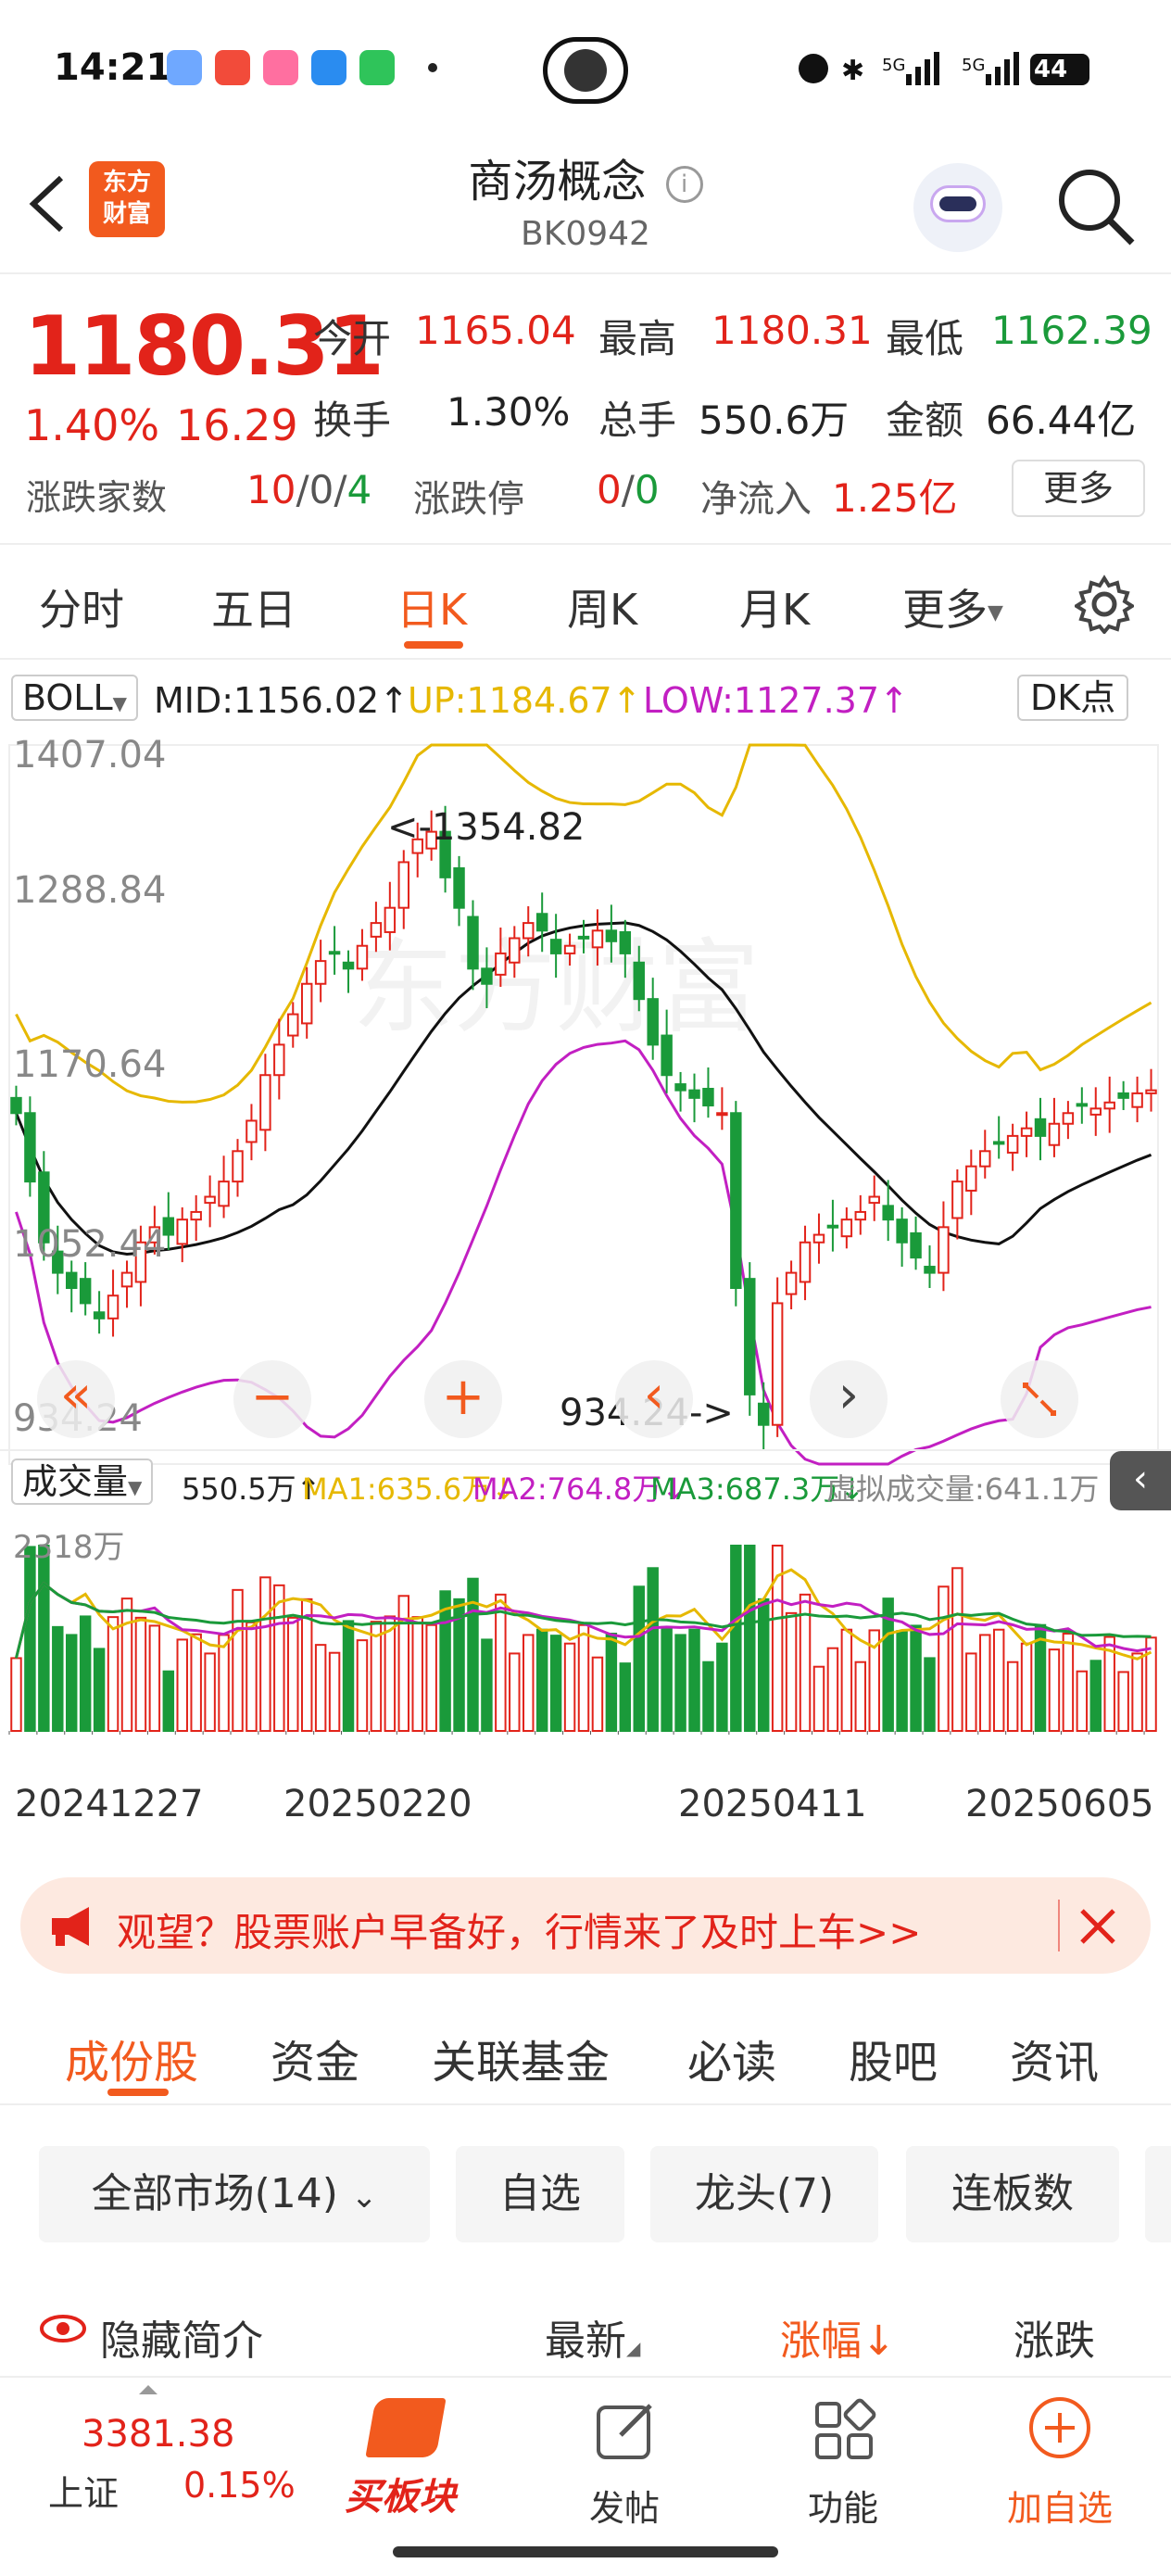 Image resolution: width=1171 pixels, height=2576 pixels. Describe the element at coordinates (120, 703) in the screenshot. I see `dropdown-caret-icon: ▼` at that location.